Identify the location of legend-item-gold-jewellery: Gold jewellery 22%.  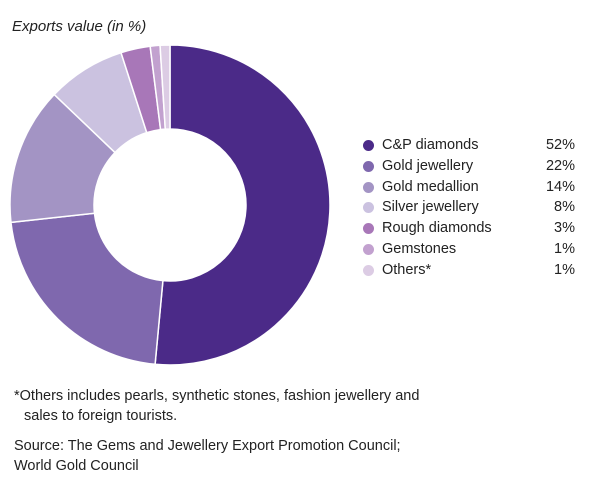
(470, 166).